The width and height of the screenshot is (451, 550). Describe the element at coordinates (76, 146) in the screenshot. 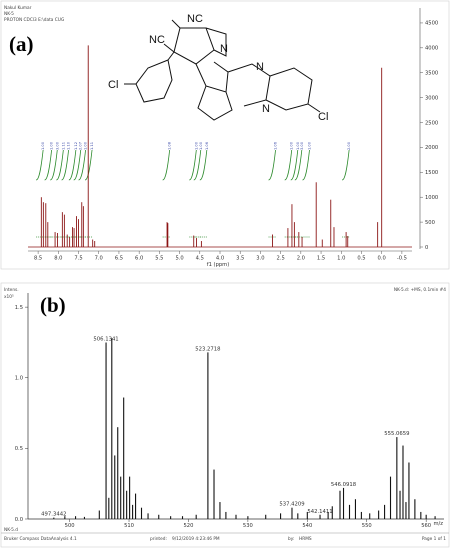

I see `nmr-integral-value: 1.12` at that location.